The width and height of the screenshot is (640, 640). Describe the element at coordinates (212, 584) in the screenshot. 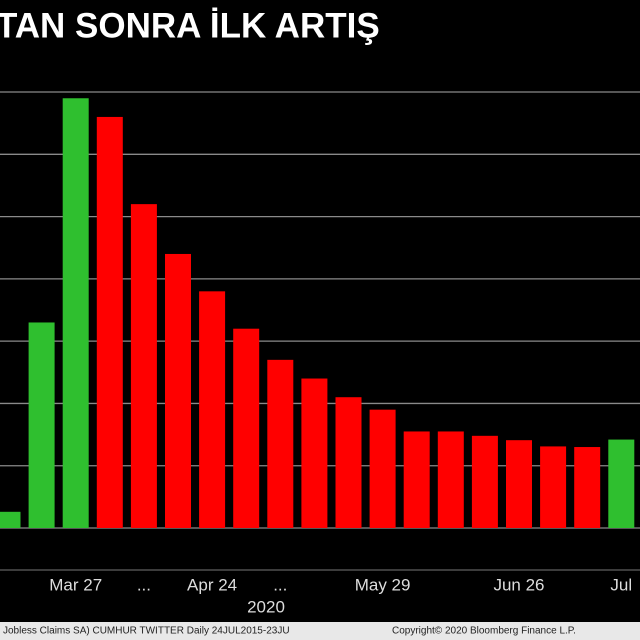

I see `x-tick-label: Apr 24` at that location.